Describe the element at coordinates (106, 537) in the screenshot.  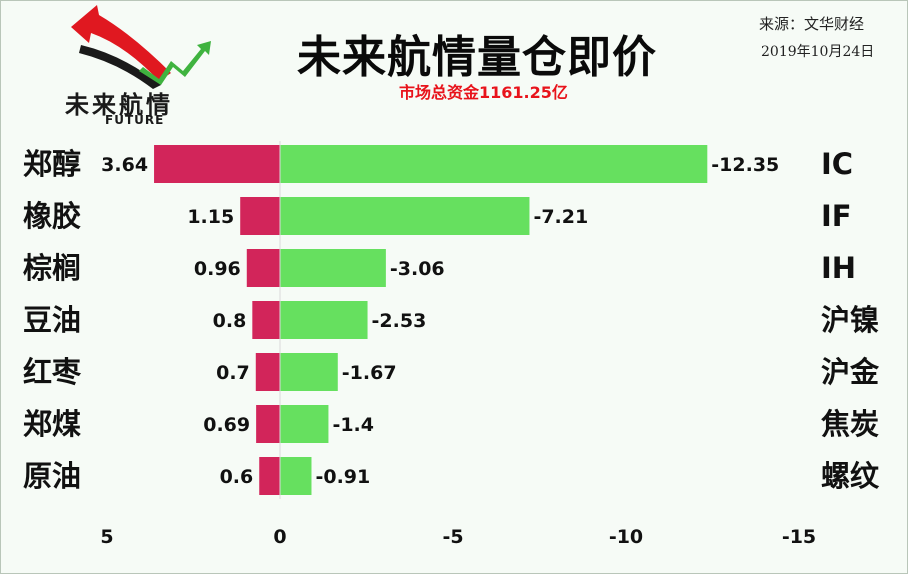
I see `x-tick-label: 5` at that location.